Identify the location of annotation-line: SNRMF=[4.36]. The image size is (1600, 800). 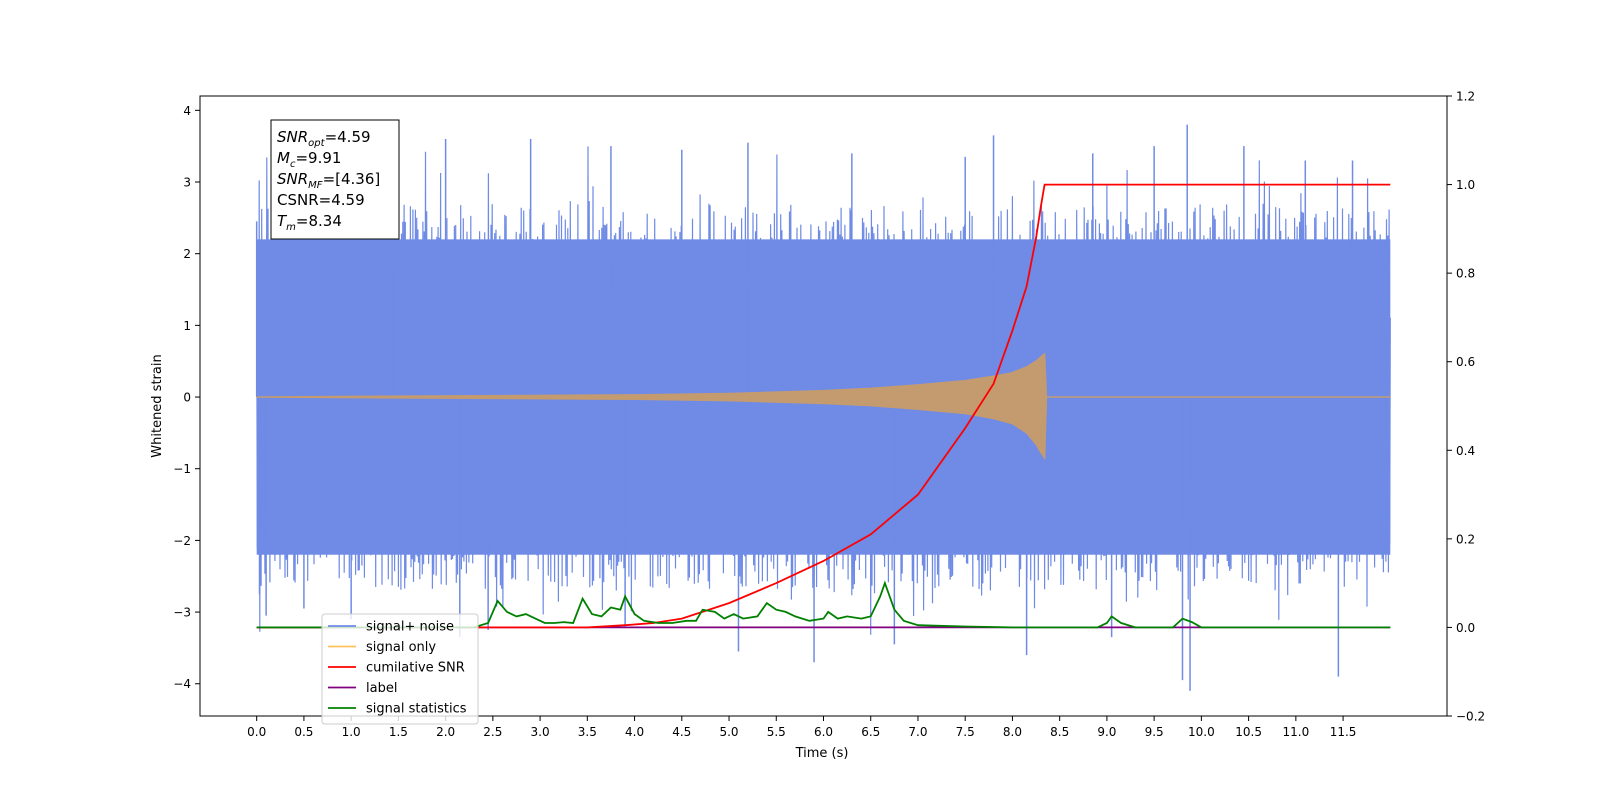
(328, 180).